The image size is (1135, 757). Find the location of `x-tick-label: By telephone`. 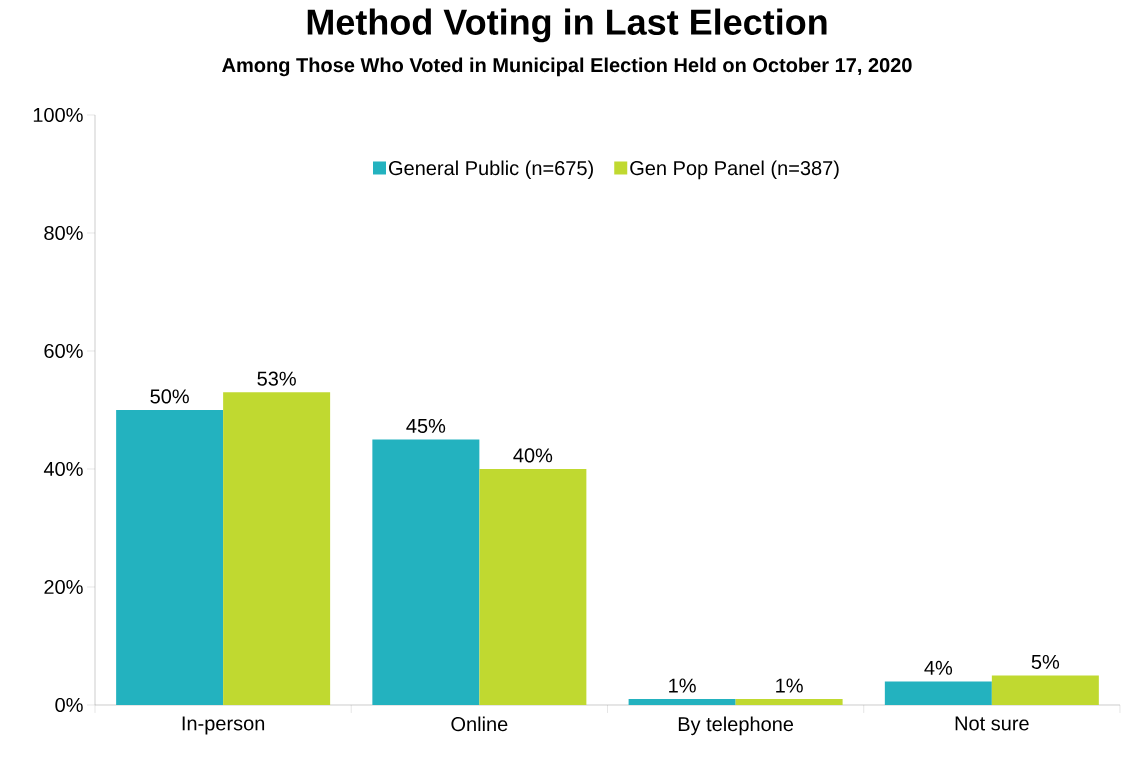

x-tick-label: By telephone is located at coordinates (736, 726).